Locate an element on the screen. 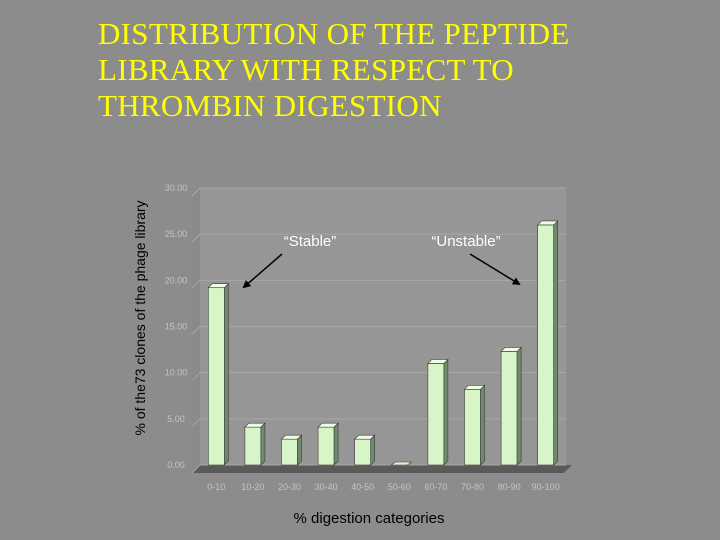 The image size is (720, 540). x-tick-label: 70-80 is located at coordinates (472, 487).